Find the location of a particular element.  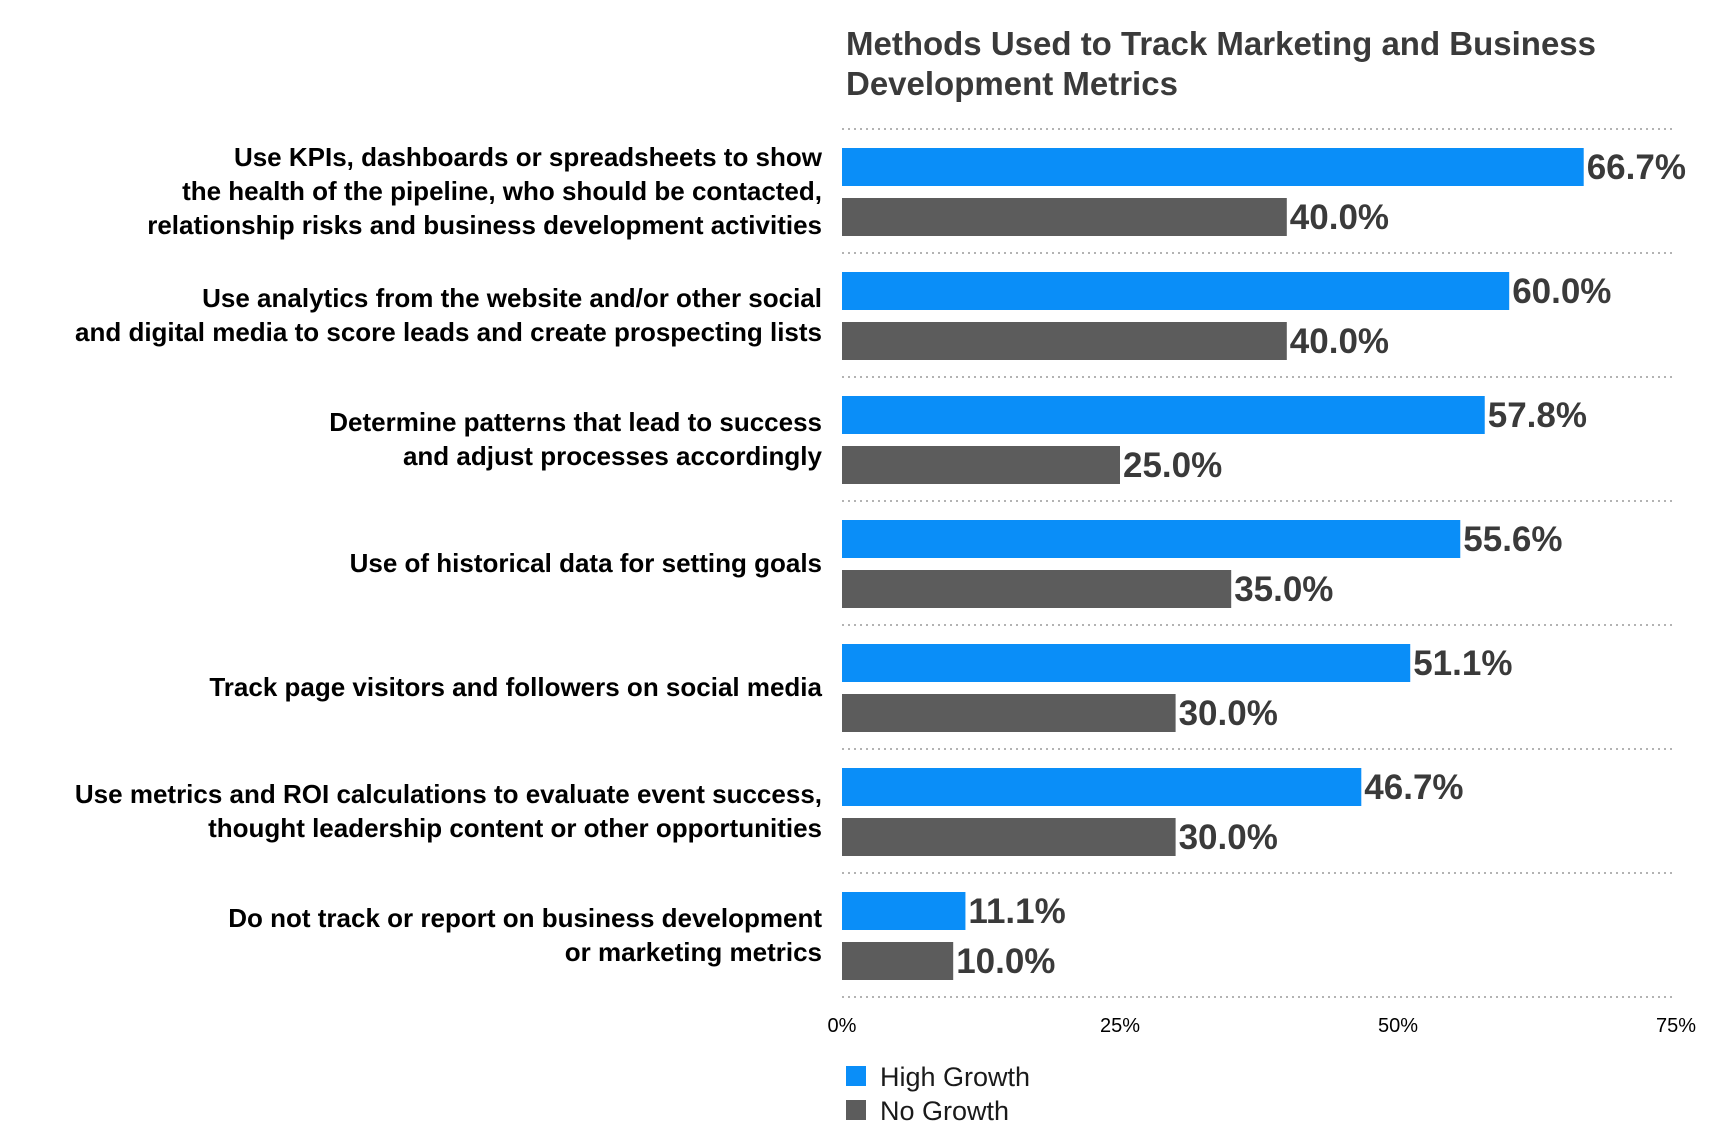

value-label: 25.0% is located at coordinates (1172, 465).